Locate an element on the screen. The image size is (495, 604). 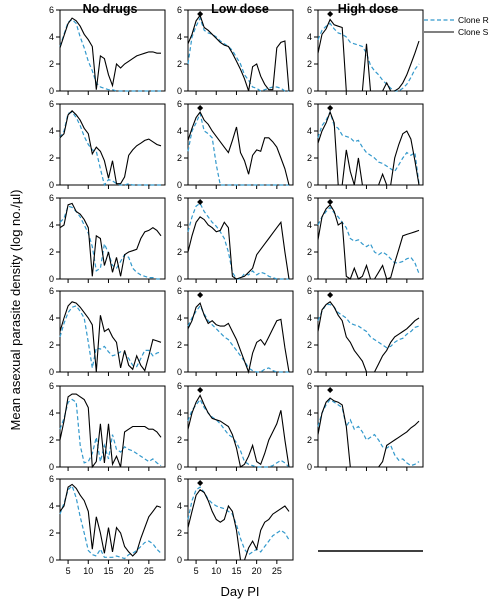
panel-r4-c0: 0 2 4 6 is located at coordinates (107, 426).